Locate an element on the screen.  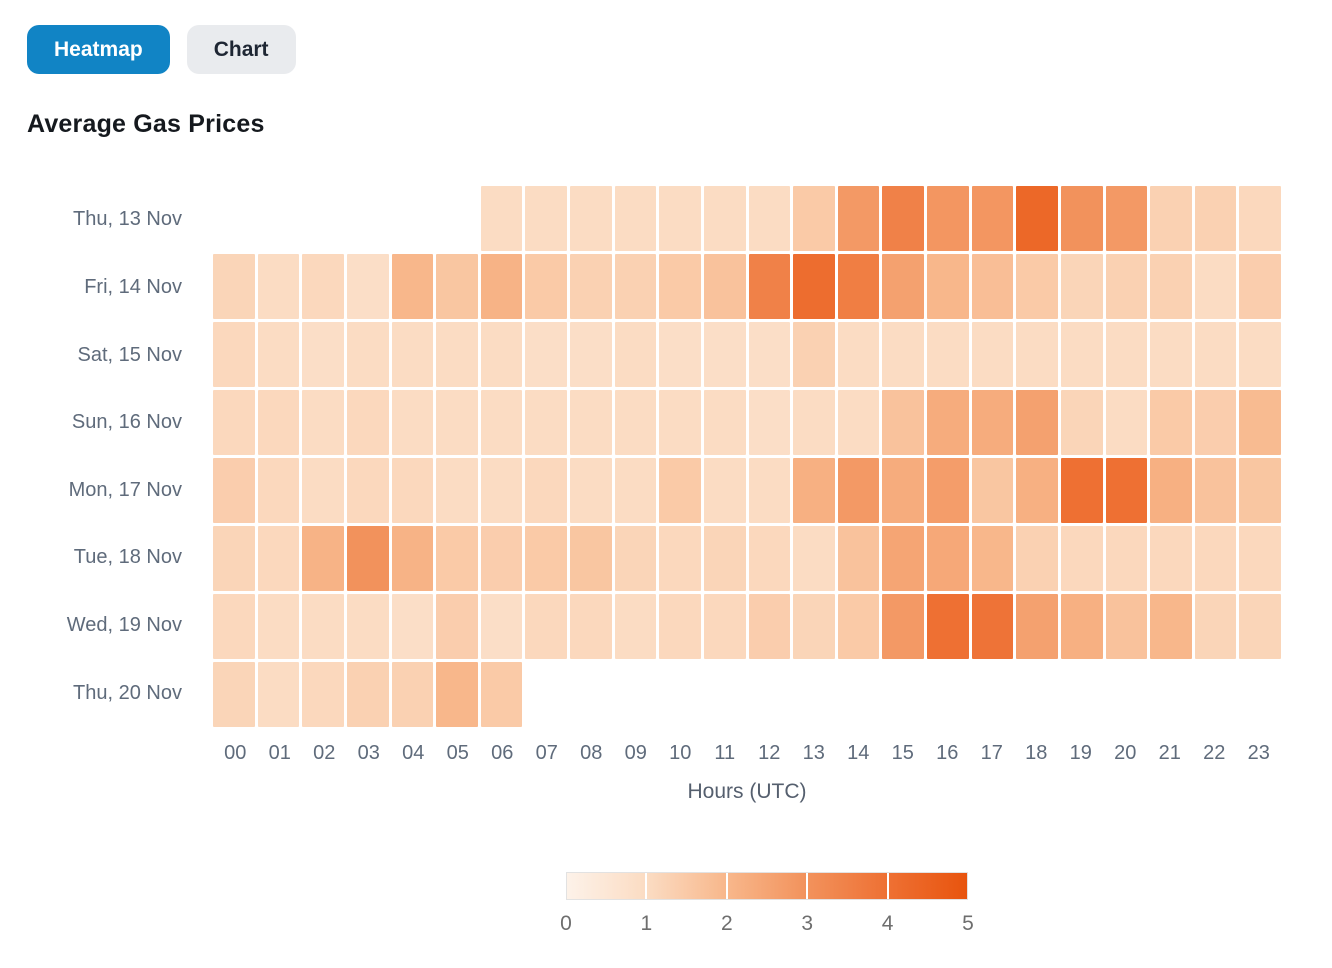
hour-label: 17 is located at coordinates (991, 753).